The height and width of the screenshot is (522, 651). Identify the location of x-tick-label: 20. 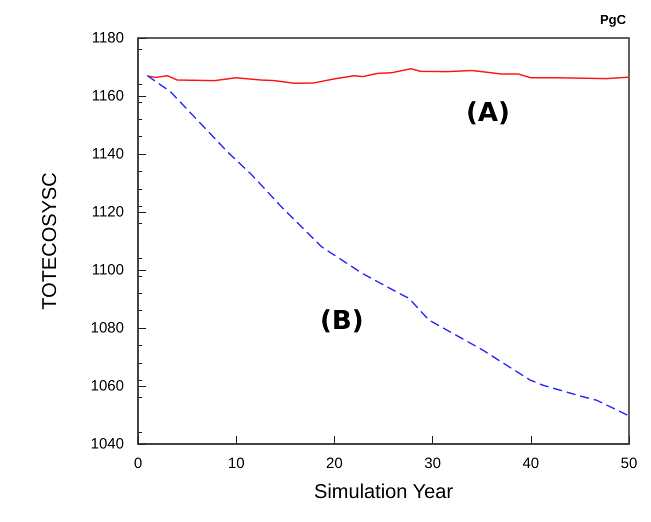
(334, 463).